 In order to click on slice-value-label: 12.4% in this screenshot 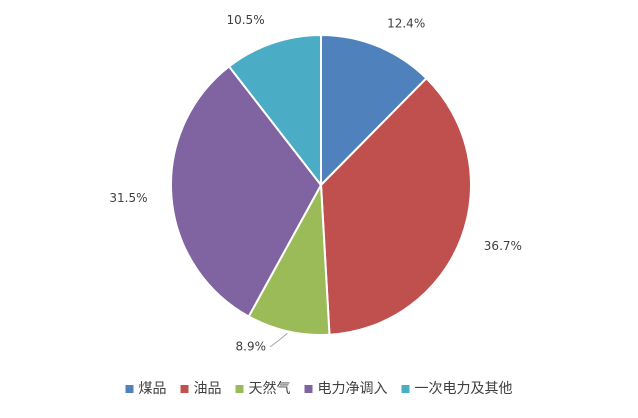, I will do `click(406, 24)`.